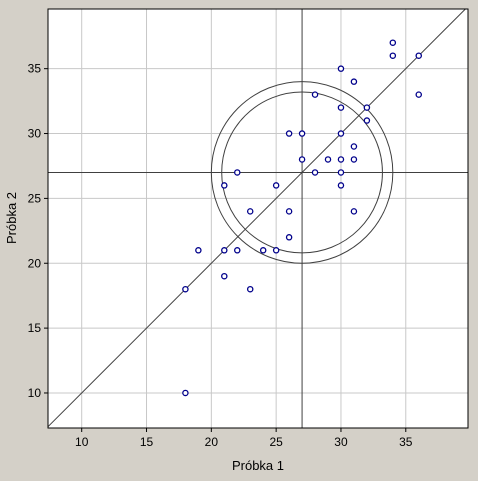 This screenshot has width=478, height=481. What do you see at coordinates (35, 198) in the screenshot?
I see `y-tick-label: 25` at bounding box center [35, 198].